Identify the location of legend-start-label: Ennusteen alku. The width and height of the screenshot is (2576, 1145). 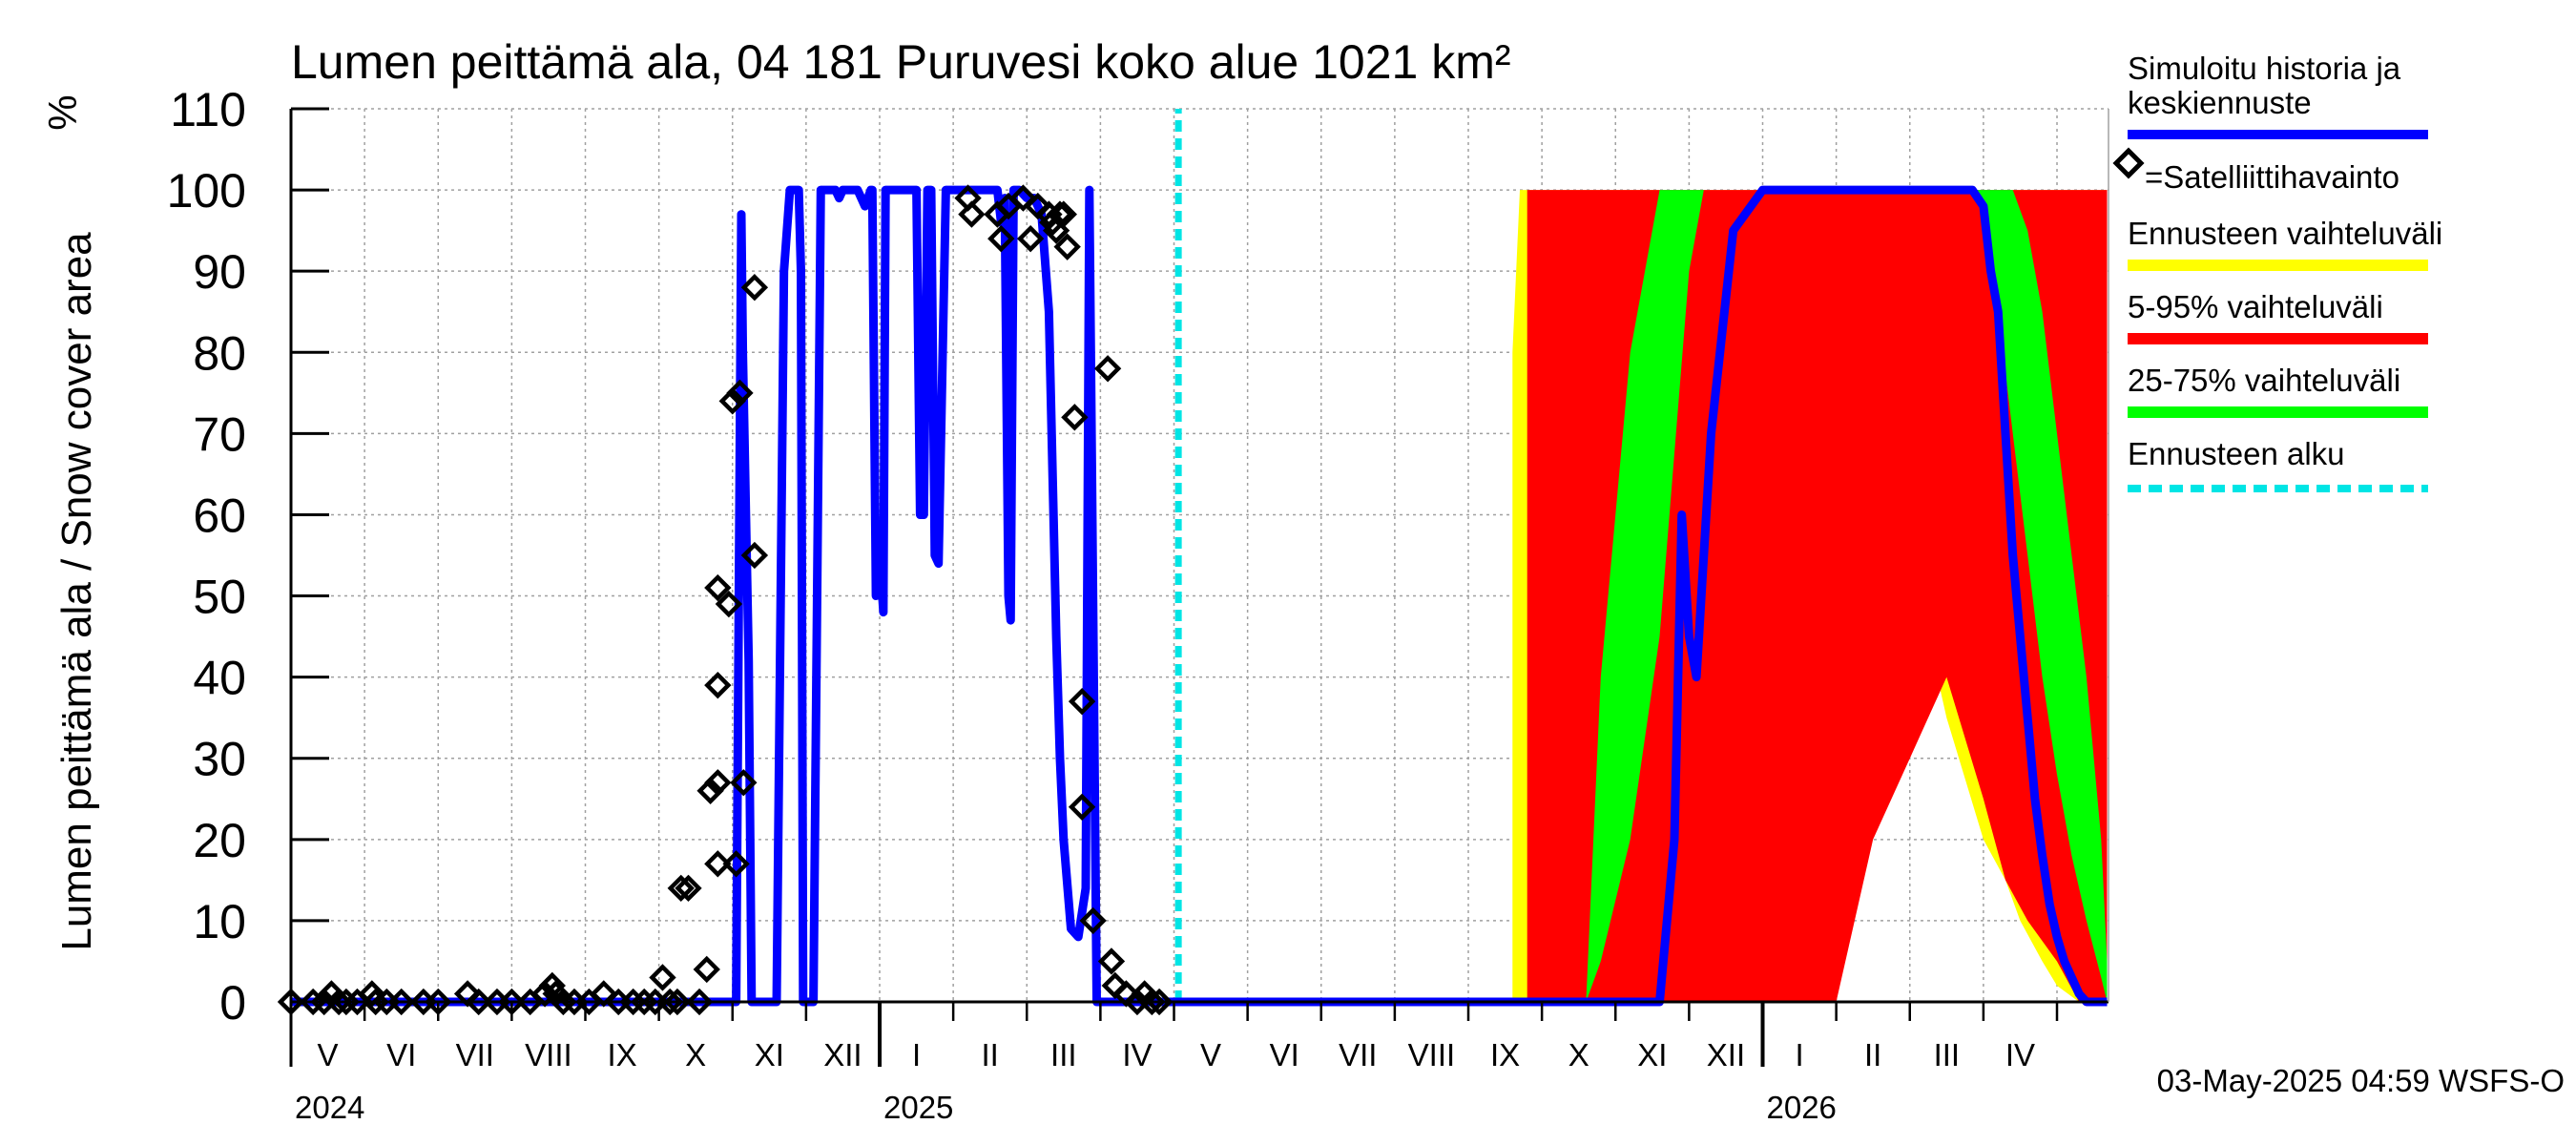
(2236, 454).